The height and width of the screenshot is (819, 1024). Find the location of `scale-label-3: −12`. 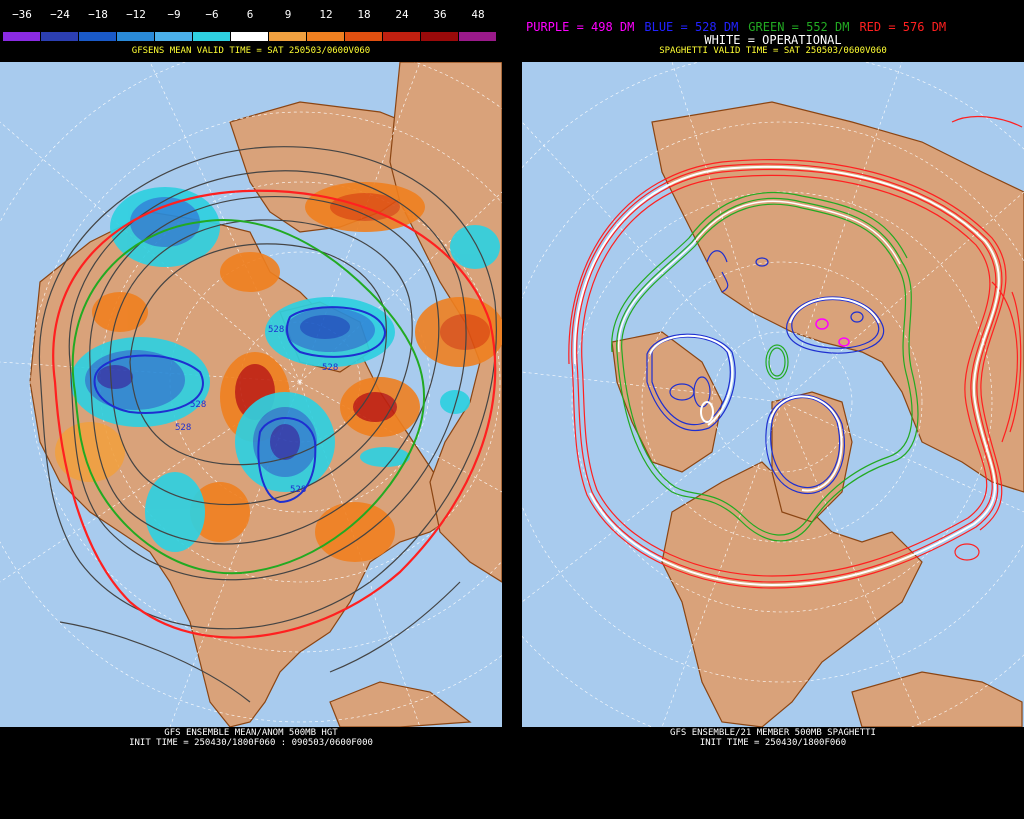

scale-label-3: −12 is located at coordinates (136, 14).